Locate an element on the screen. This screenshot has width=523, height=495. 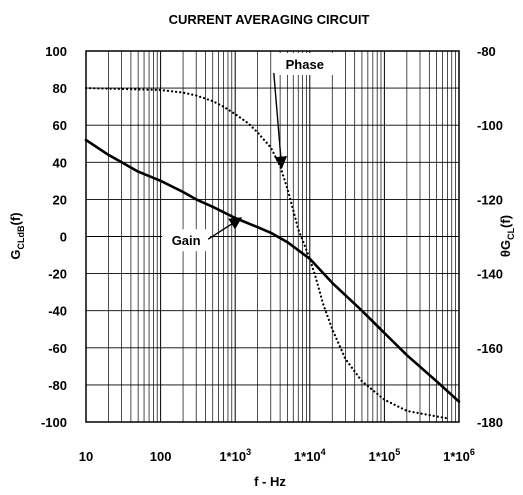
y-tick-label-right: -120 is located at coordinates (490, 199).